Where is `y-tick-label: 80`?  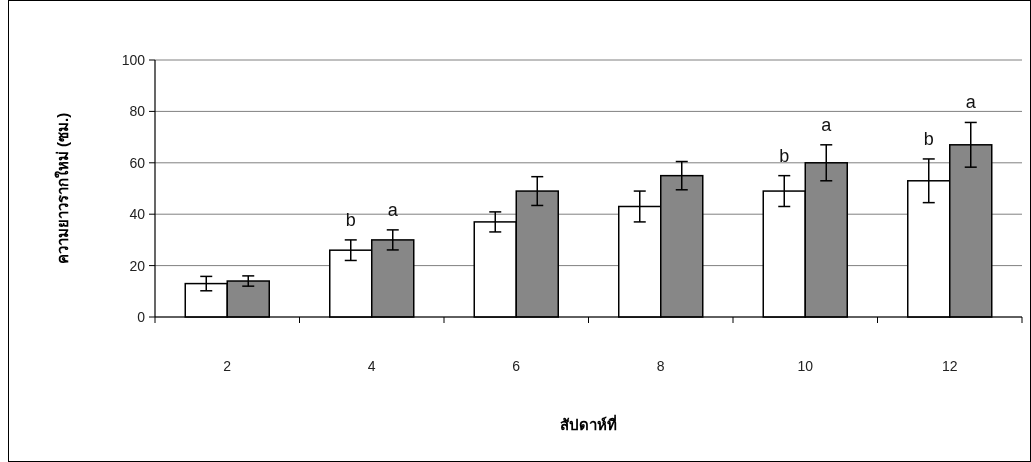 y-tick-label: 80 is located at coordinates (137, 111).